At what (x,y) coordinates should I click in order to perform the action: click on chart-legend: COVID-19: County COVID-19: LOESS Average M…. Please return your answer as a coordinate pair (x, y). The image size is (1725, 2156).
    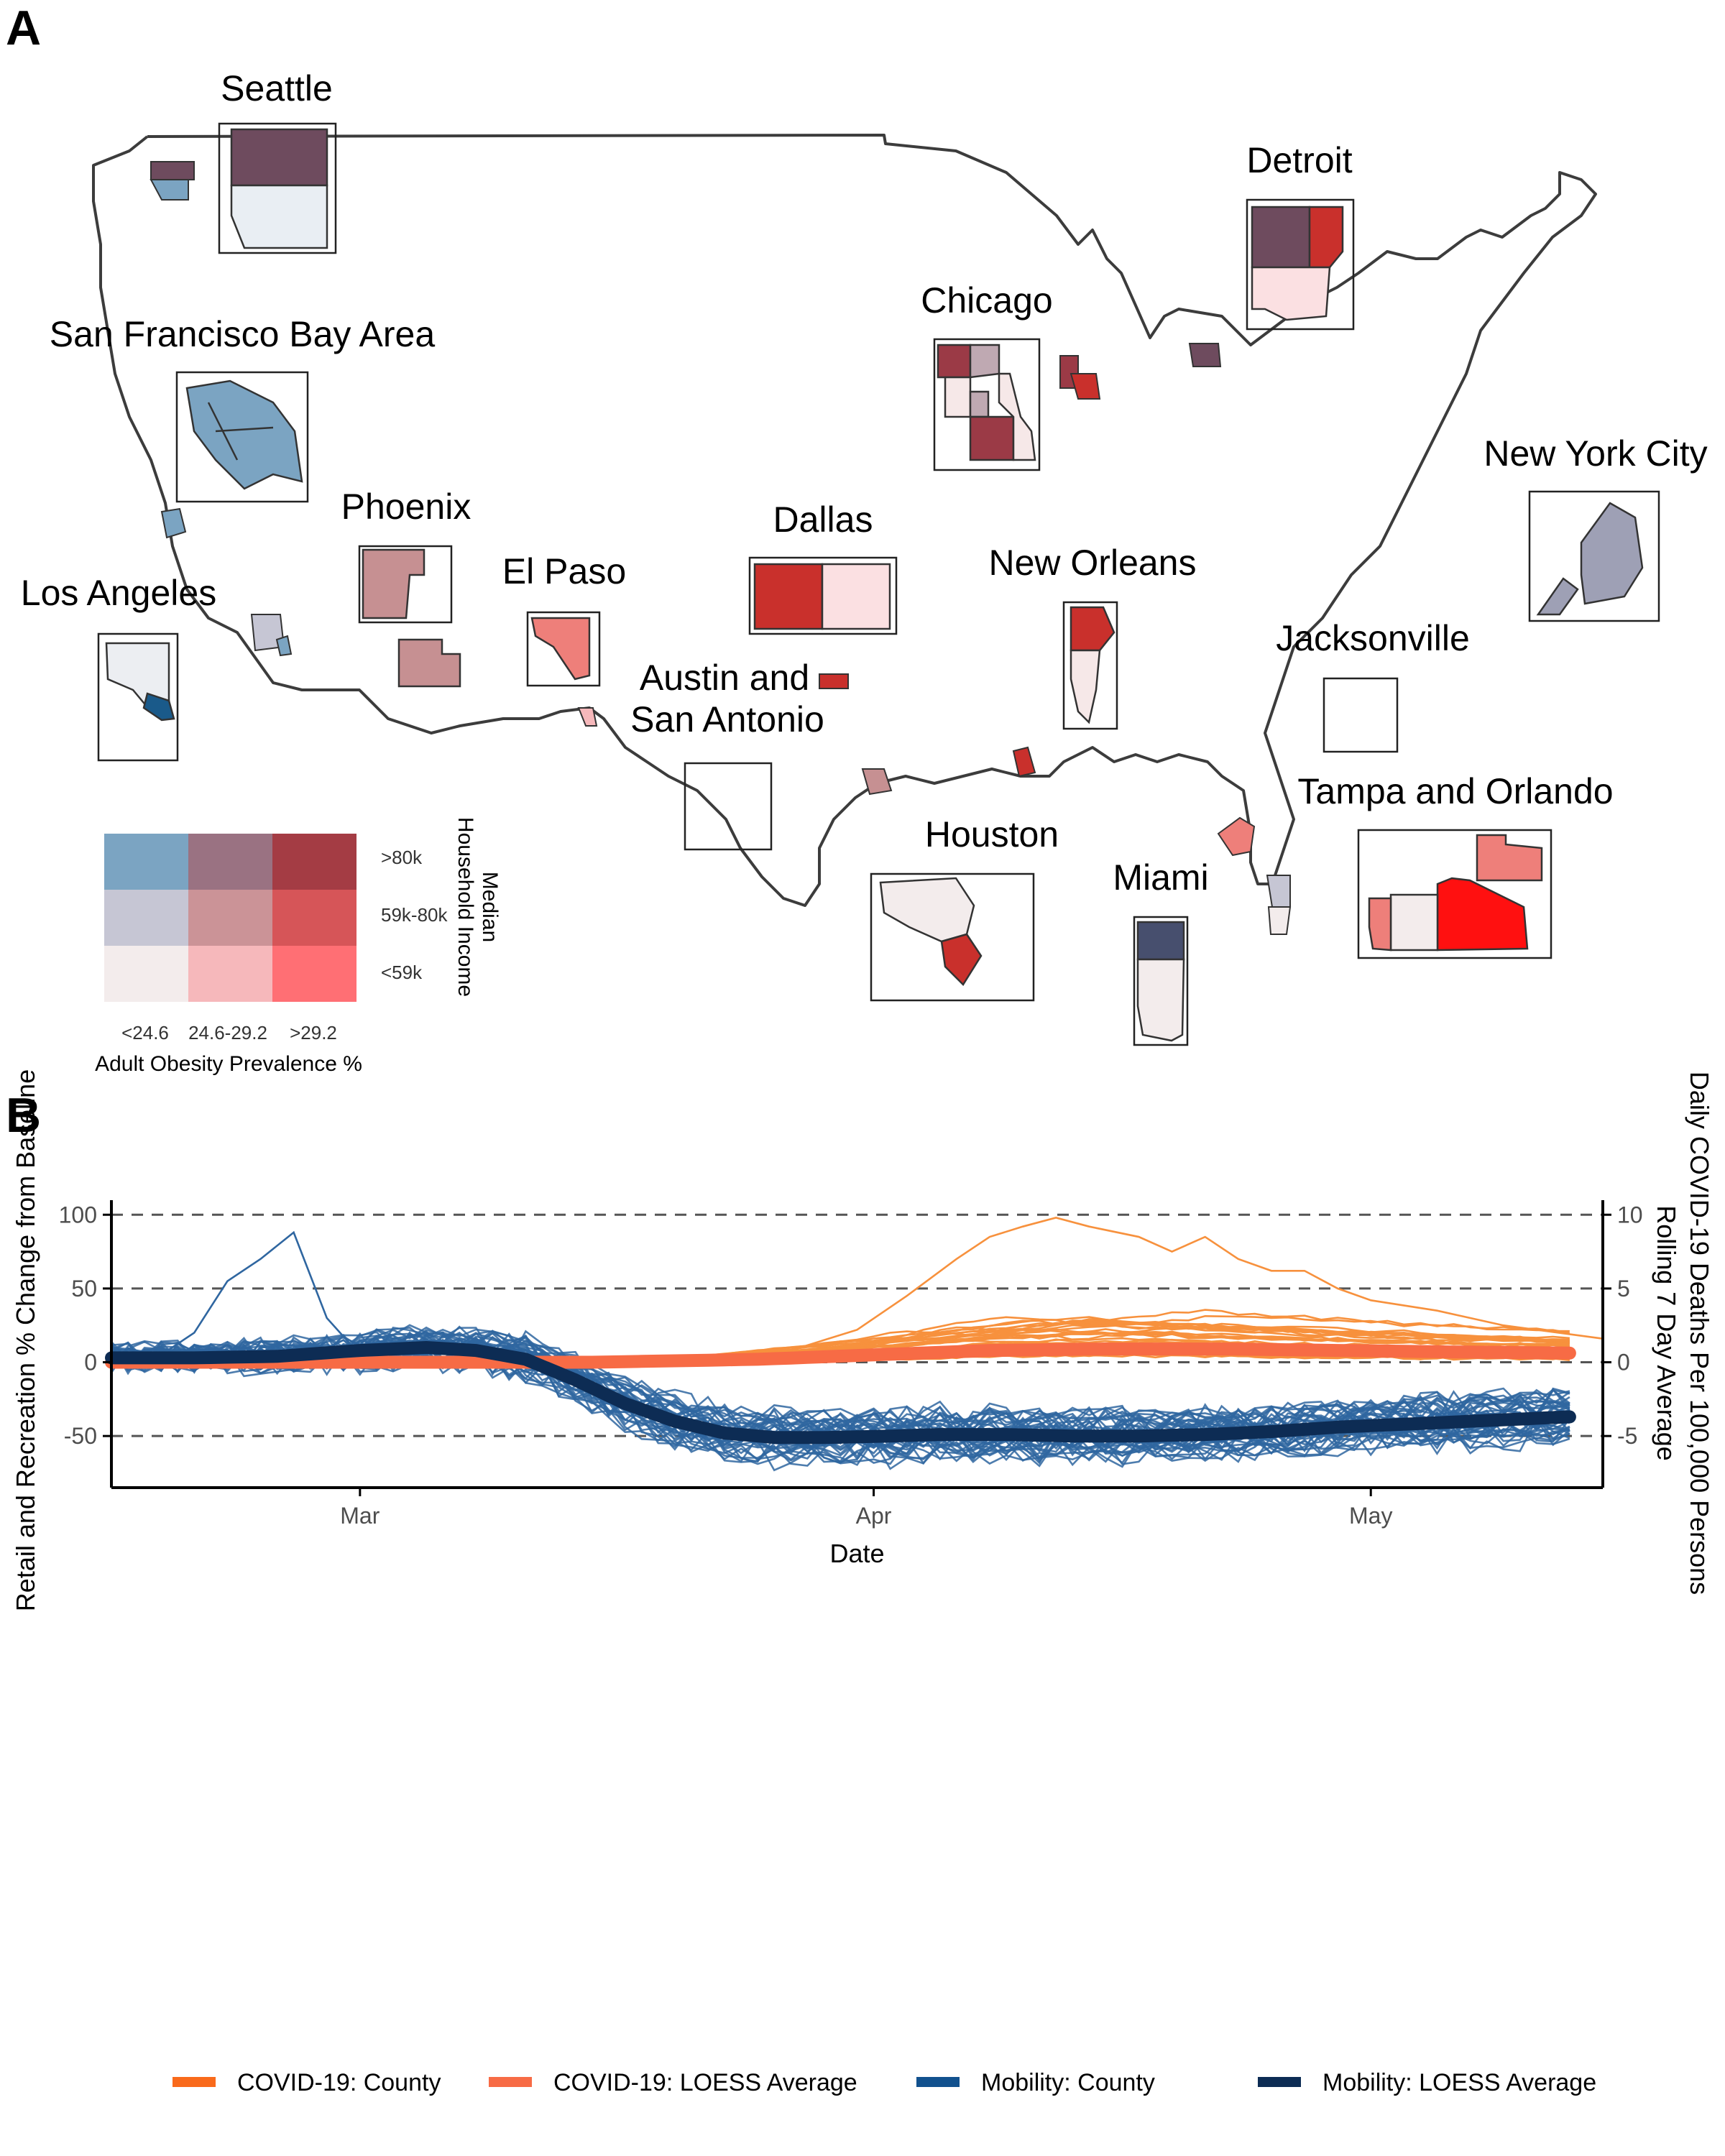
    Looking at the image, I should click on (884, 2082).